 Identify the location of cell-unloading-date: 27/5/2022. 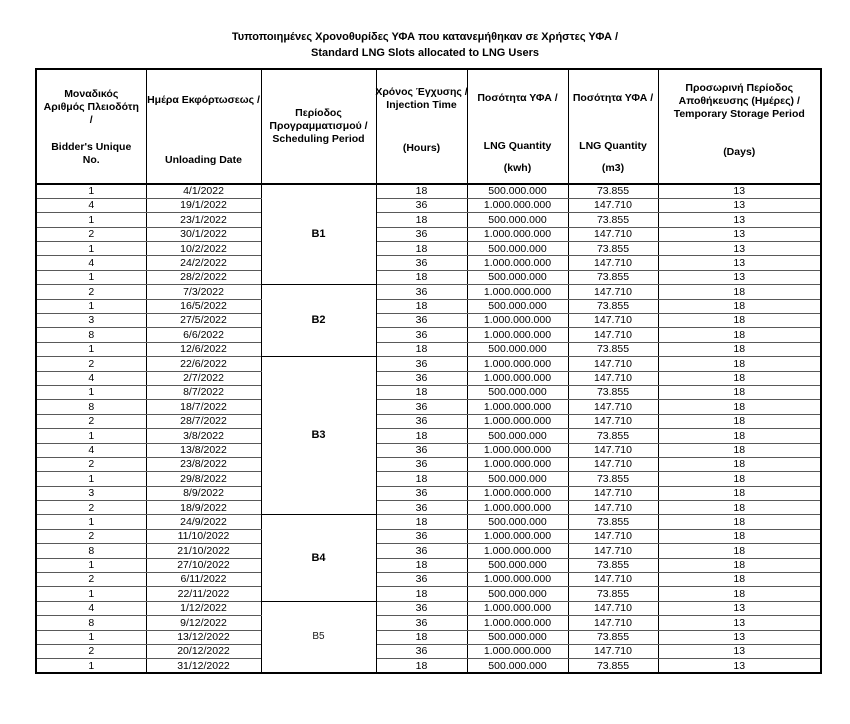
(203, 321).